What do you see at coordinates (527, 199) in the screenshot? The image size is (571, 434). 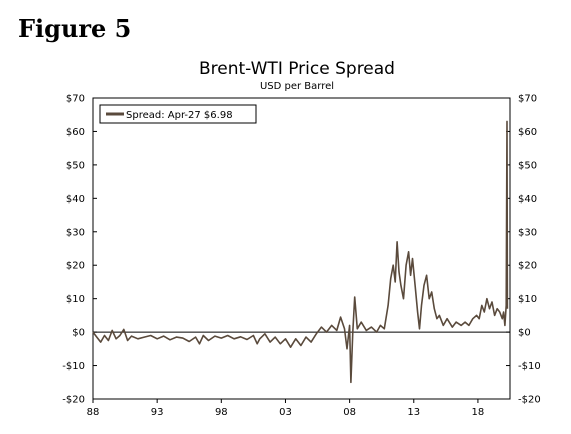 I see `y-tick-label-right: $40` at bounding box center [527, 199].